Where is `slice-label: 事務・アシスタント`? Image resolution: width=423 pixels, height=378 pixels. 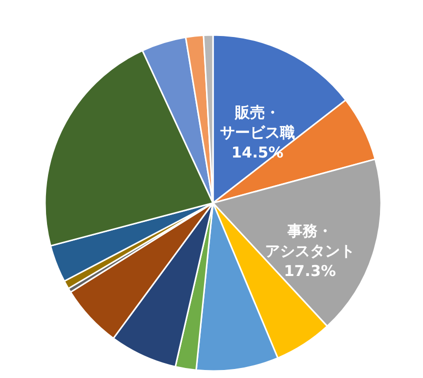 slice-label: 事務・アシスタント is located at coordinates (309, 241).